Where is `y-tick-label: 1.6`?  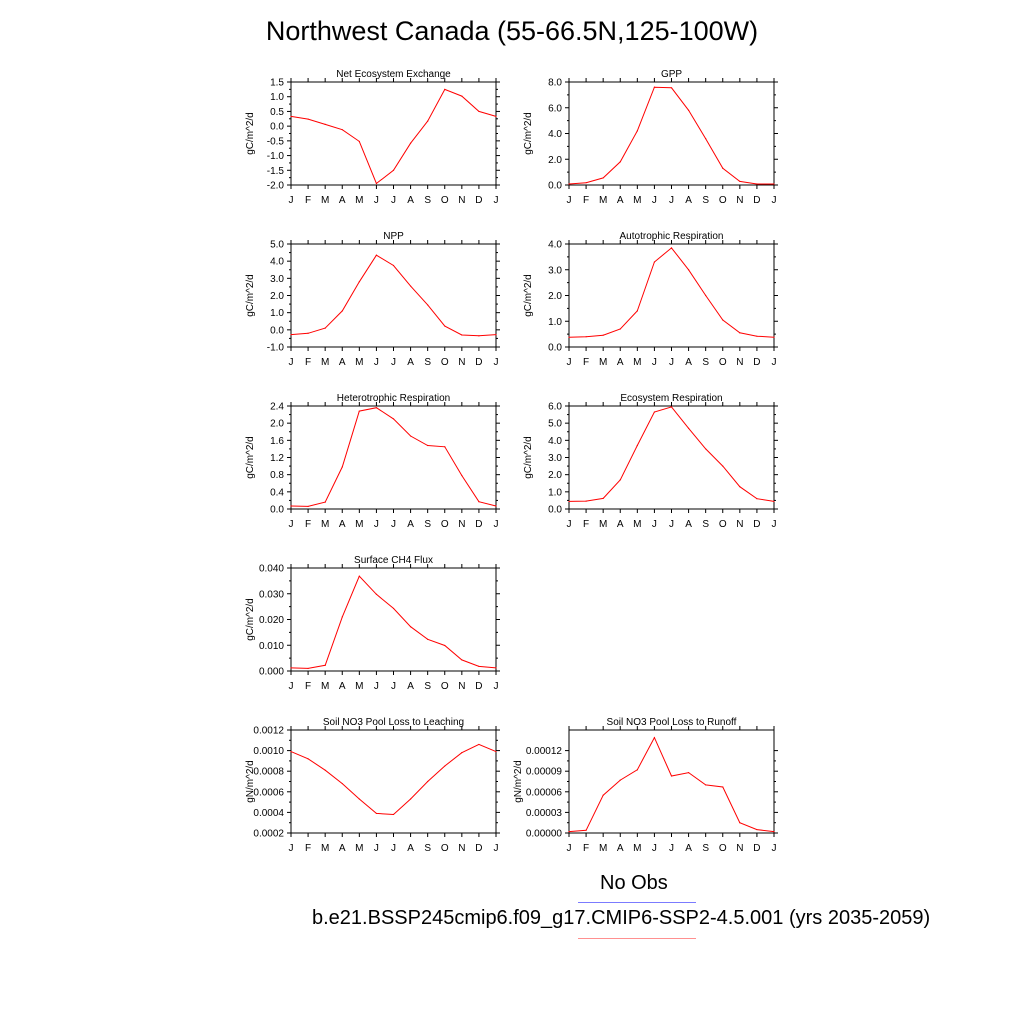
y-tick-label: 1.6 is located at coordinates (277, 441).